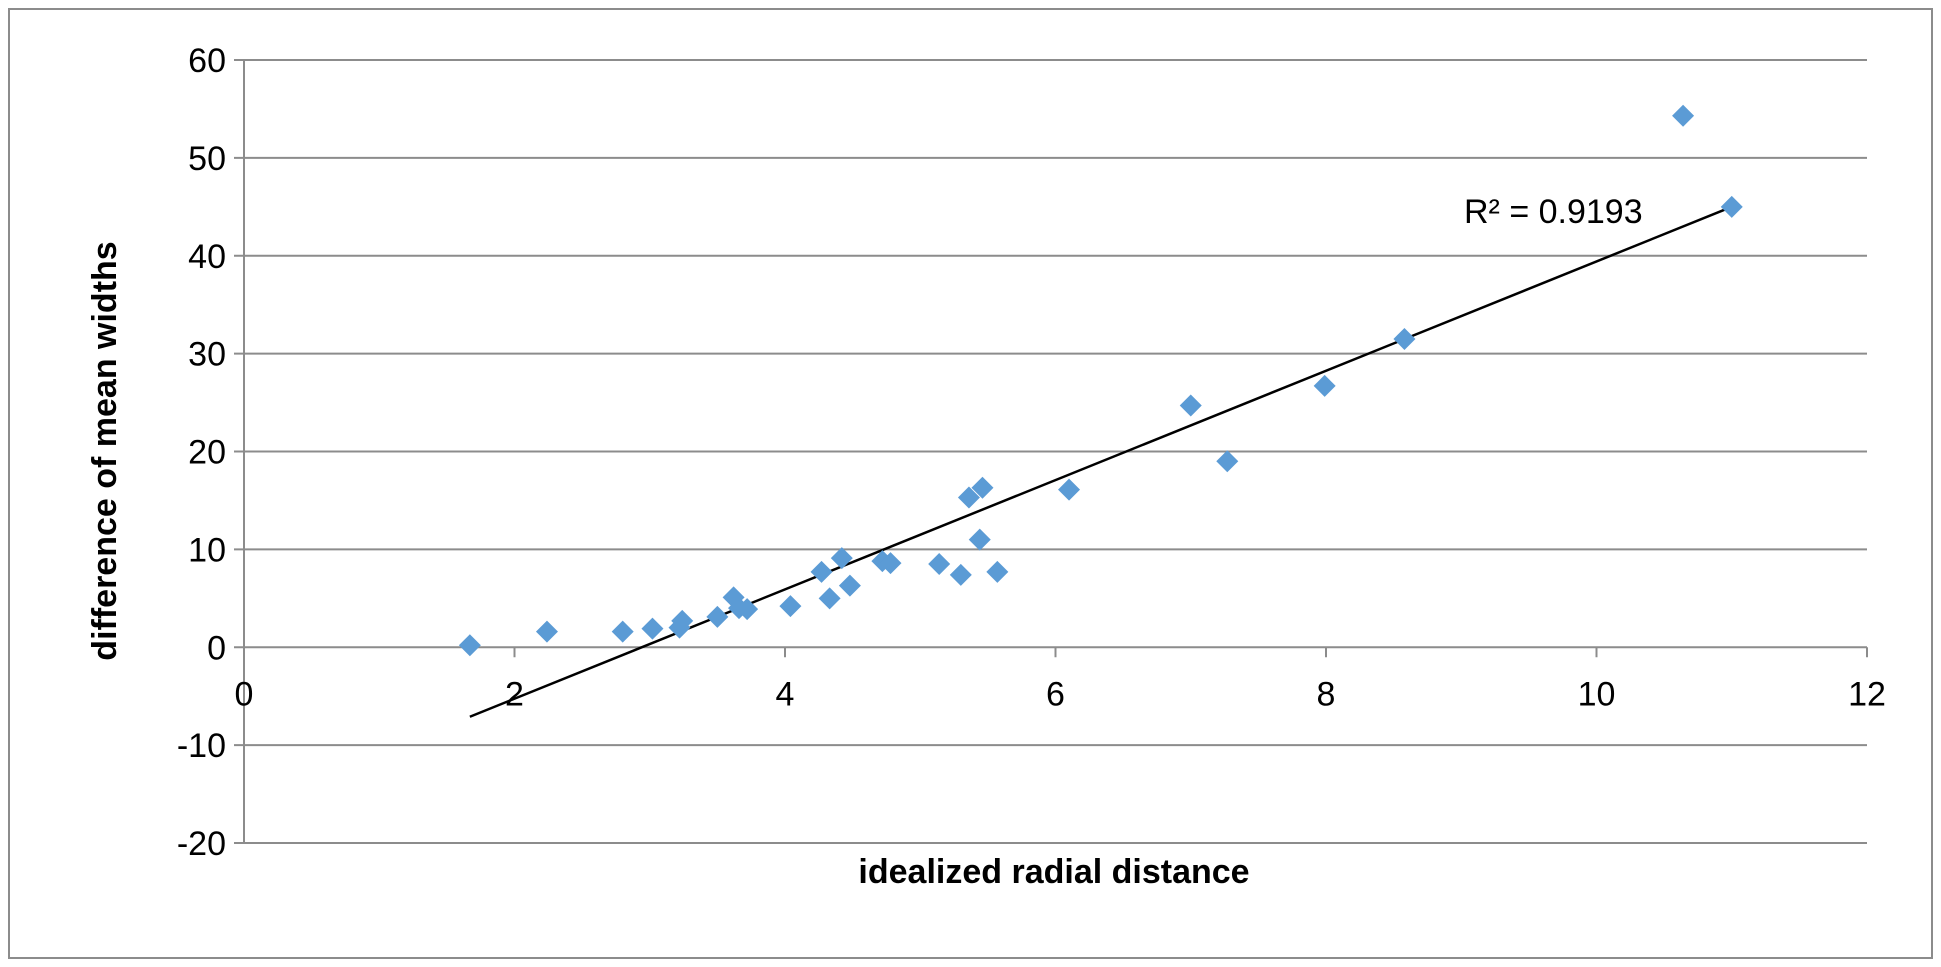 Image resolution: width=1941 pixels, height=967 pixels. Describe the element at coordinates (244, 694) in the screenshot. I see `x-tick-label: 0` at that location.